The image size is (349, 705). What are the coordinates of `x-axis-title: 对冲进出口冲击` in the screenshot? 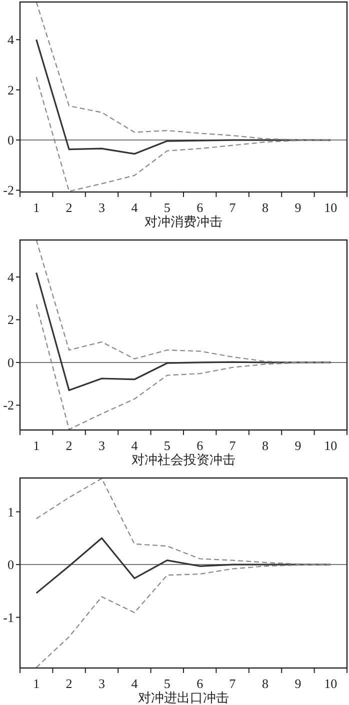 It's located at (183, 697).